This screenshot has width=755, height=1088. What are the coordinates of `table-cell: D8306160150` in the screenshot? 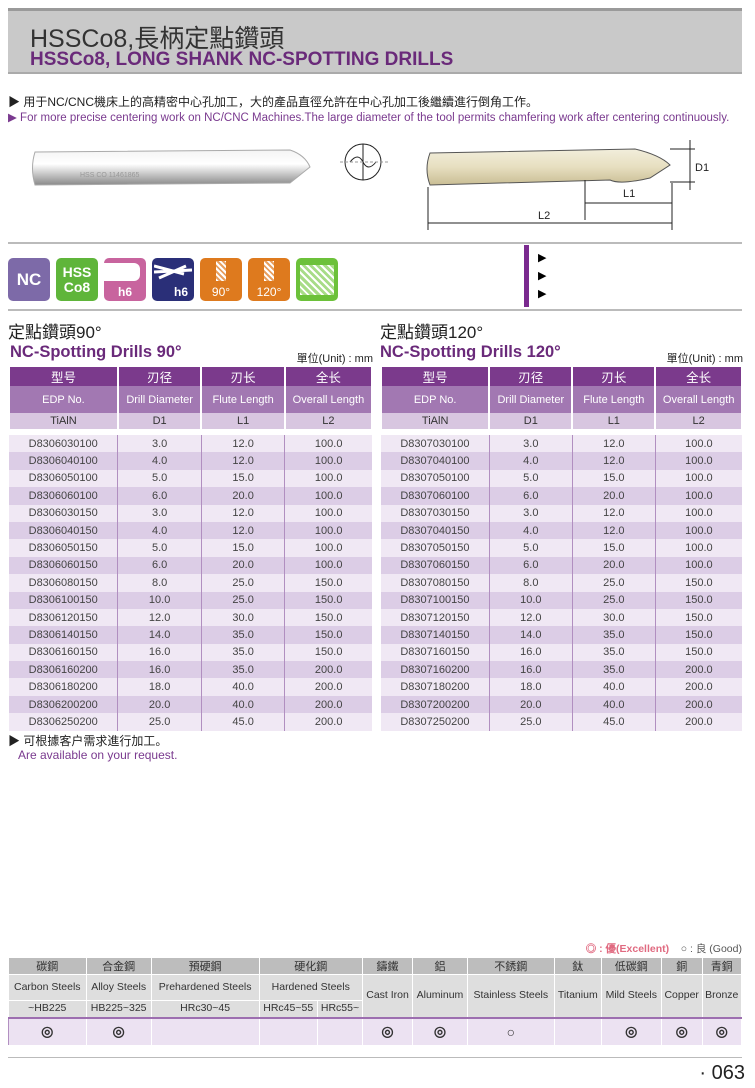 It's located at (63, 652).